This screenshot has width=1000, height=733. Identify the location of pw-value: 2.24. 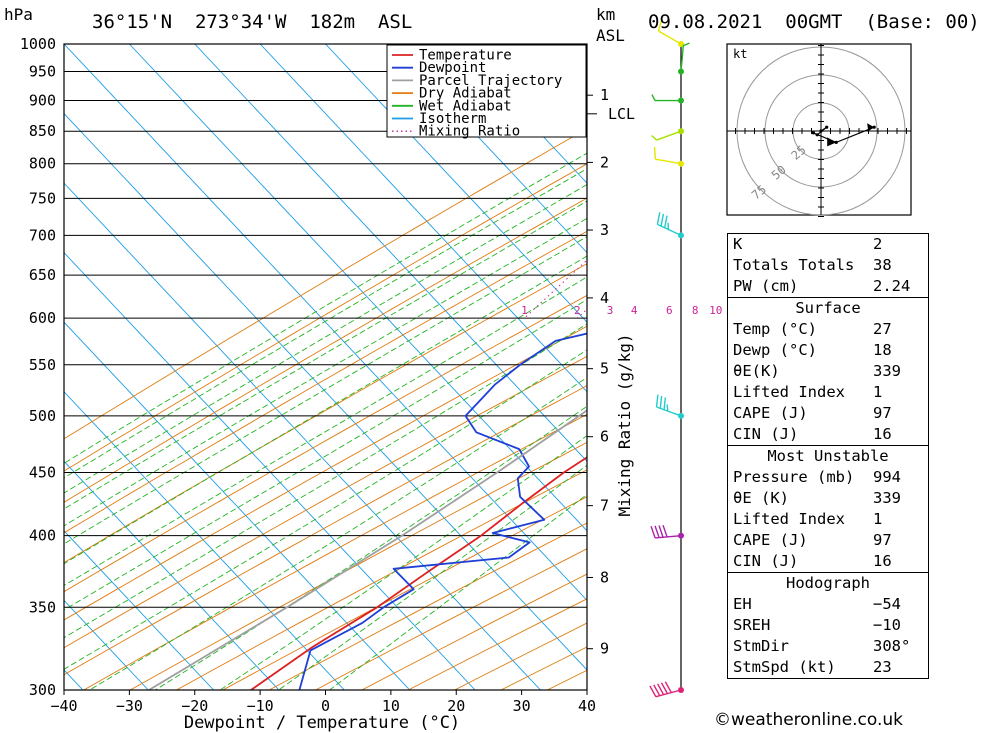
(892, 286).